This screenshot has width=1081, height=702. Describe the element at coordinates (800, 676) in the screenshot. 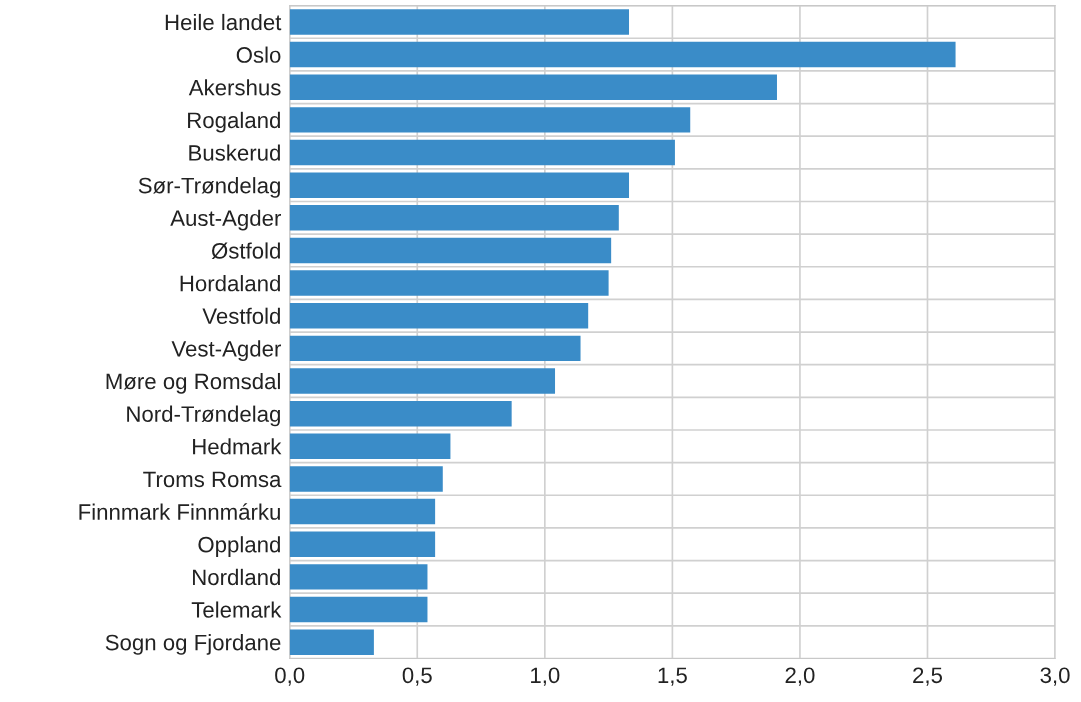

I see `x-tick-label: 2,0` at that location.